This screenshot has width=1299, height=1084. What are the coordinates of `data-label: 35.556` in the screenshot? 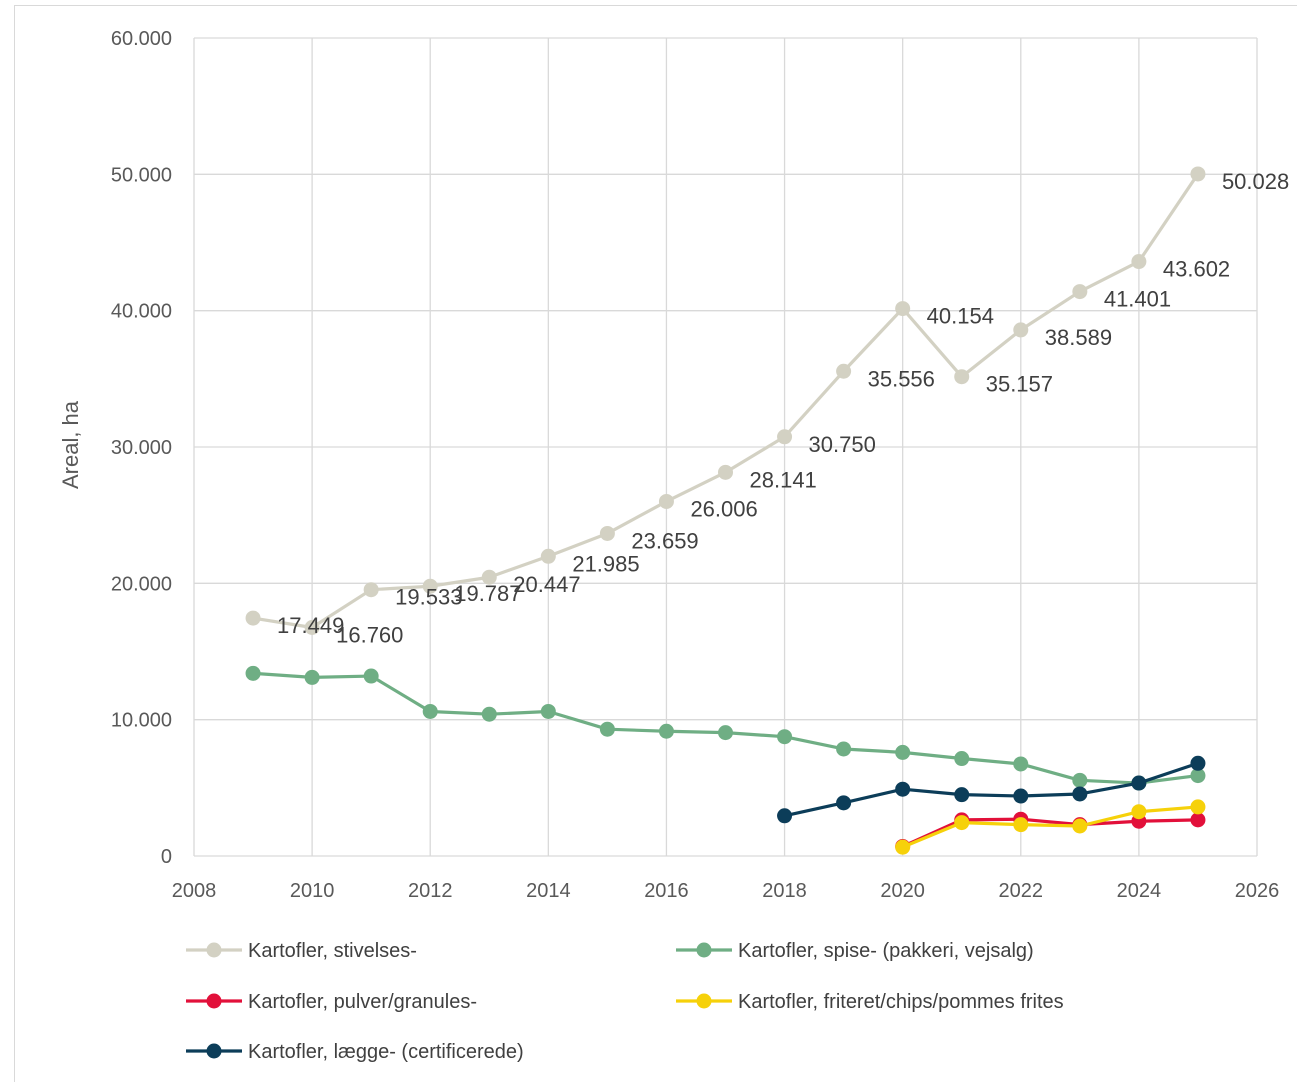 It's located at (901, 378).